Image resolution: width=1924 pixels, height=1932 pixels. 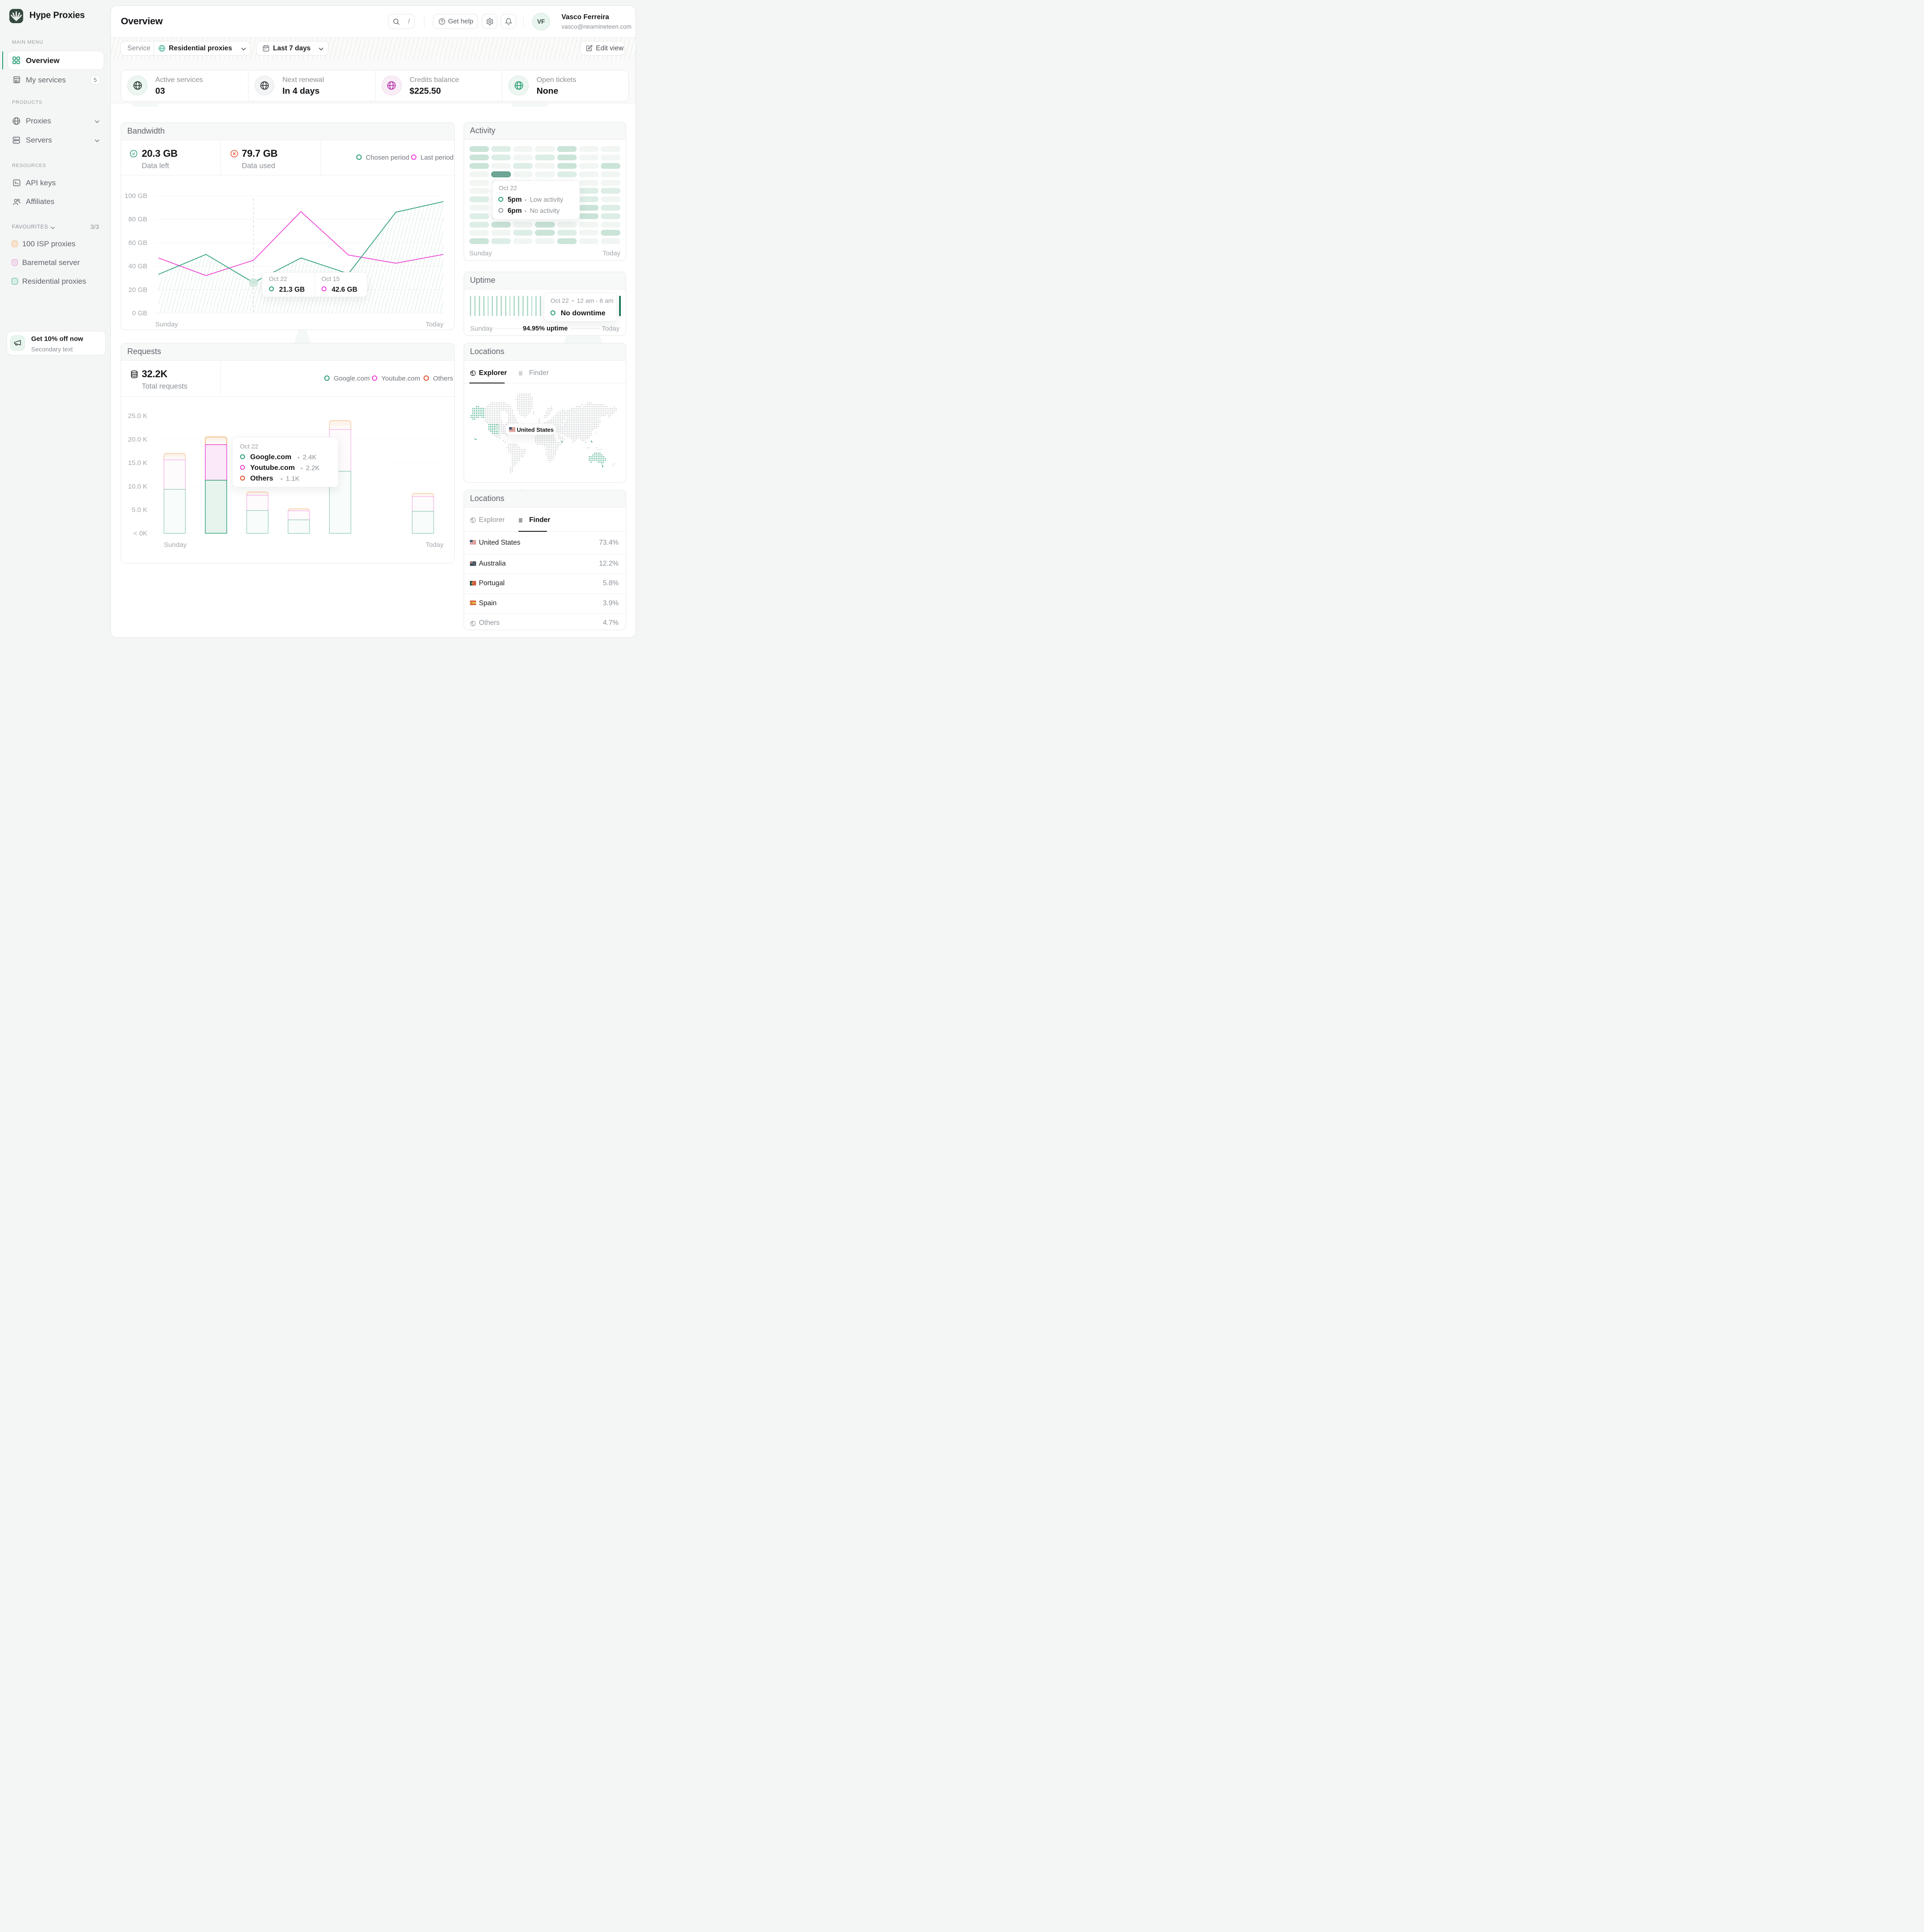 I want to click on svg-text: 5.0 K, so click(x=139, y=510).